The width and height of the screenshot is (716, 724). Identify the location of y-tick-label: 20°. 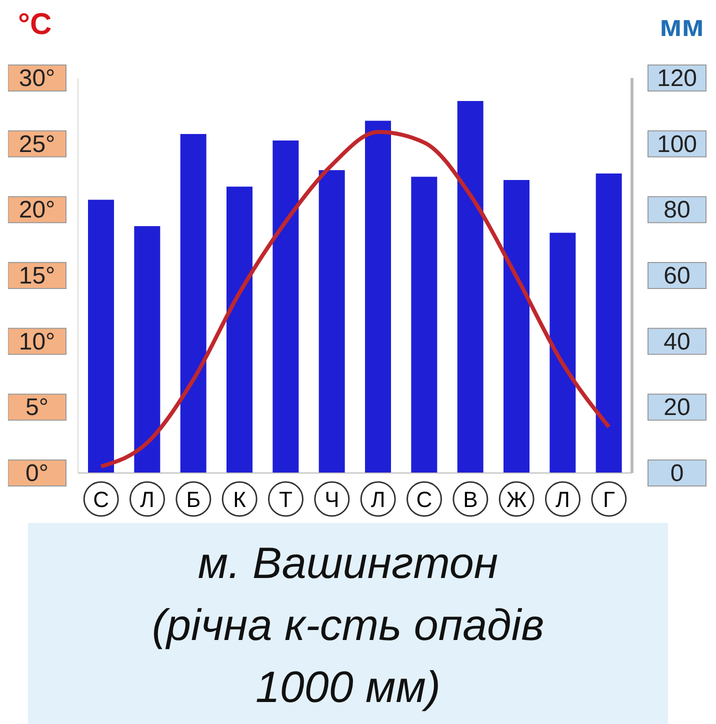
(37, 210).